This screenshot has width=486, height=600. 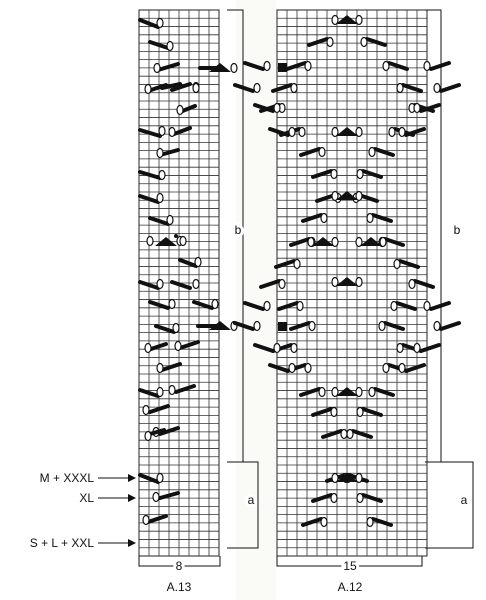 I want to click on chart-name-a13: A.13, so click(x=179, y=587).